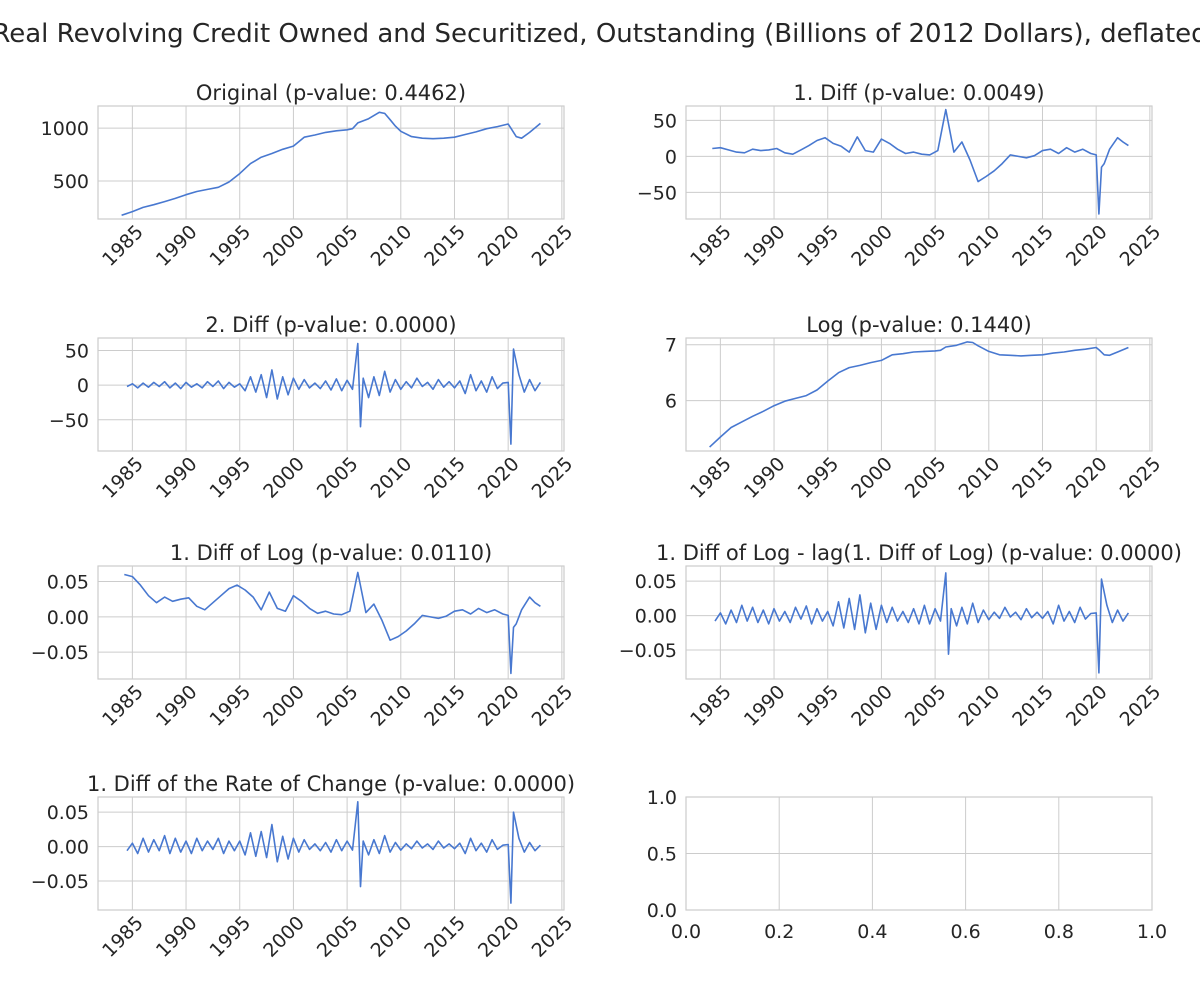 This screenshot has width=1200, height=1000. What do you see at coordinates (686, 932) in the screenshot?
I see `x-tick-label: 0.0` at bounding box center [686, 932].